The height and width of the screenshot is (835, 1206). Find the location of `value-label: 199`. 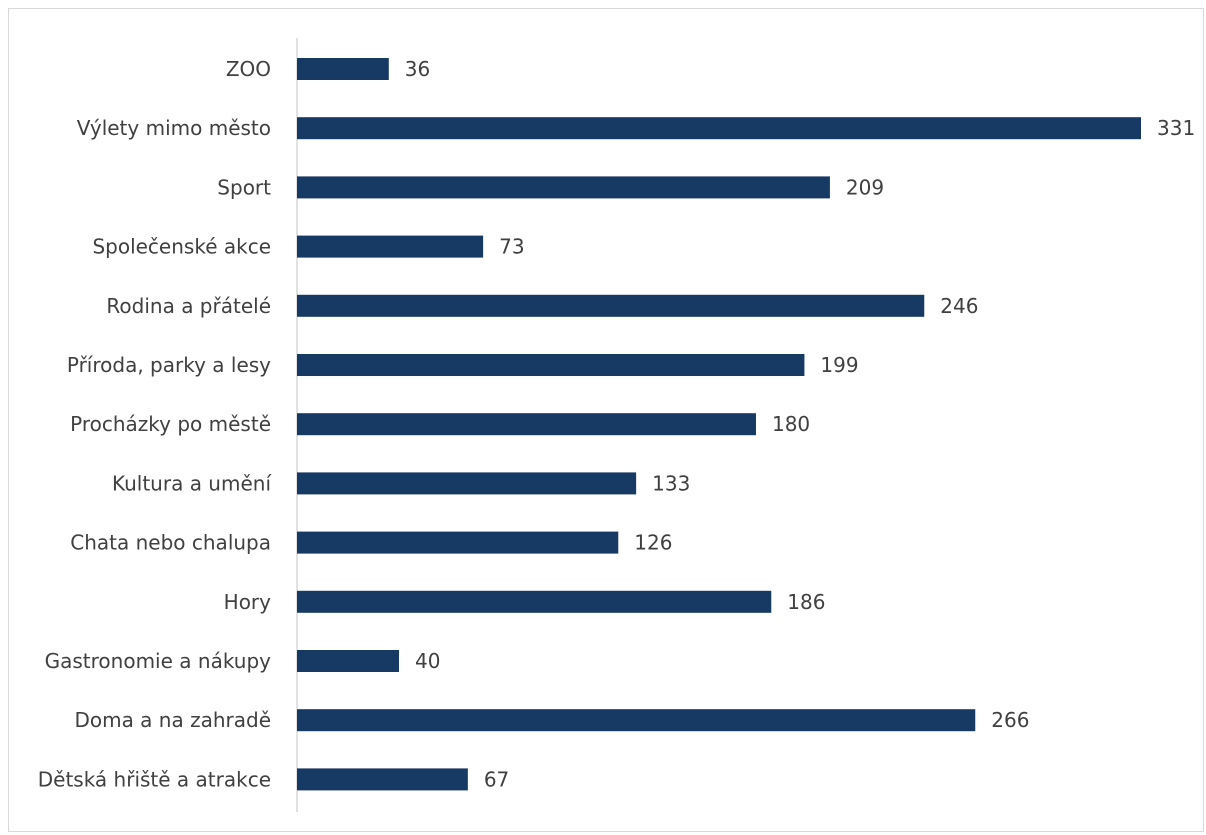

value-label: 199 is located at coordinates (839, 365).